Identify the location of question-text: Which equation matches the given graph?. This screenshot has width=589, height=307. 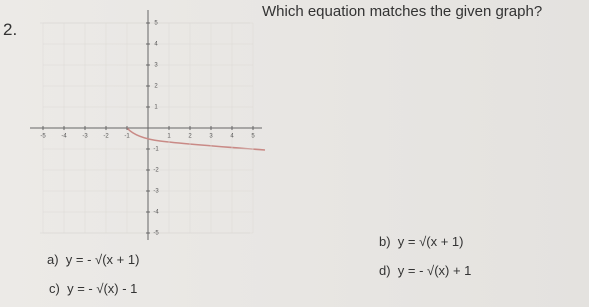
(402, 11).